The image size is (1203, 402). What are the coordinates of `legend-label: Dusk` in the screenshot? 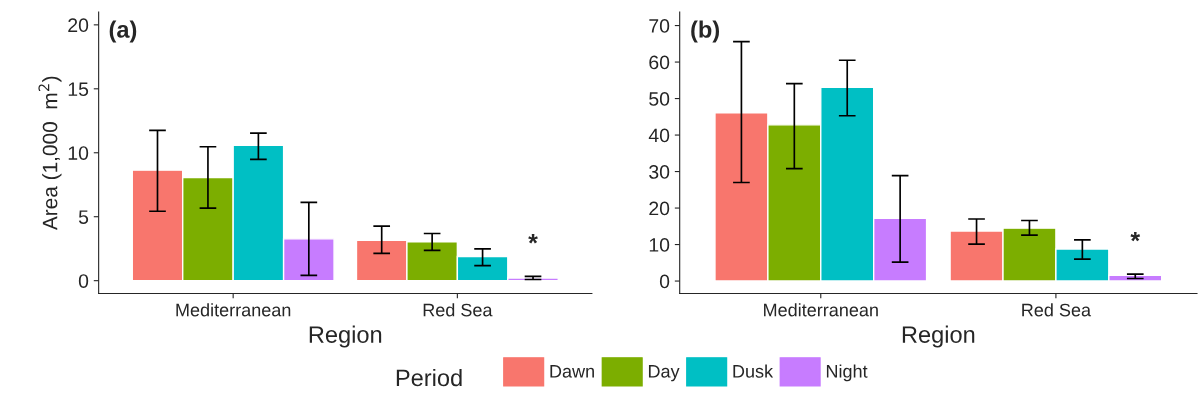 It's located at (753, 371).